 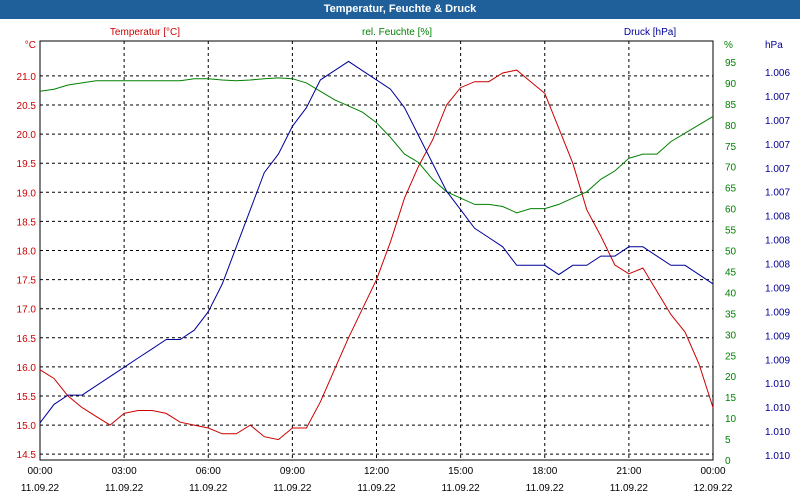 What do you see at coordinates (27, 252) in the screenshot?
I see `temperature-tick-label: 18.0` at bounding box center [27, 252].